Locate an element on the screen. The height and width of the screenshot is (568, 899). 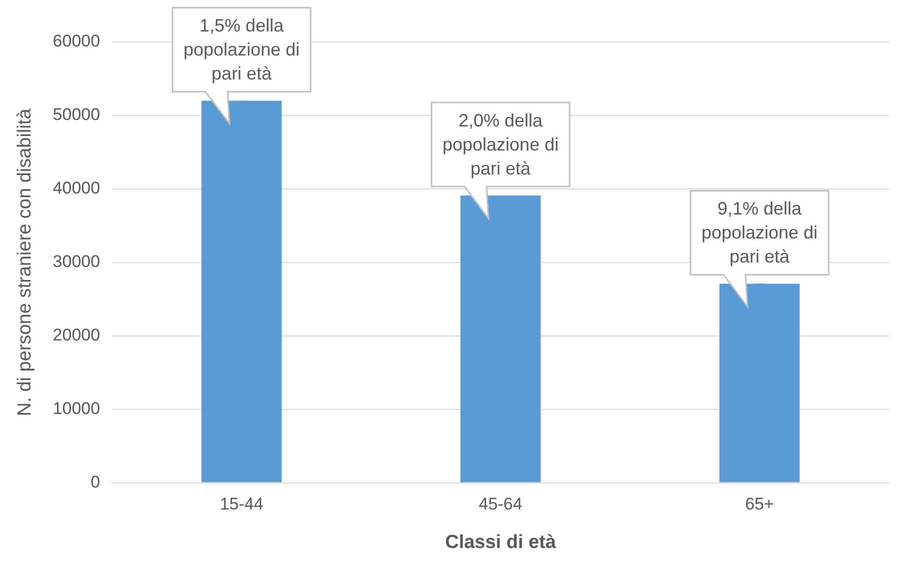
y-tick-label: 10000 is located at coordinates (76, 408).